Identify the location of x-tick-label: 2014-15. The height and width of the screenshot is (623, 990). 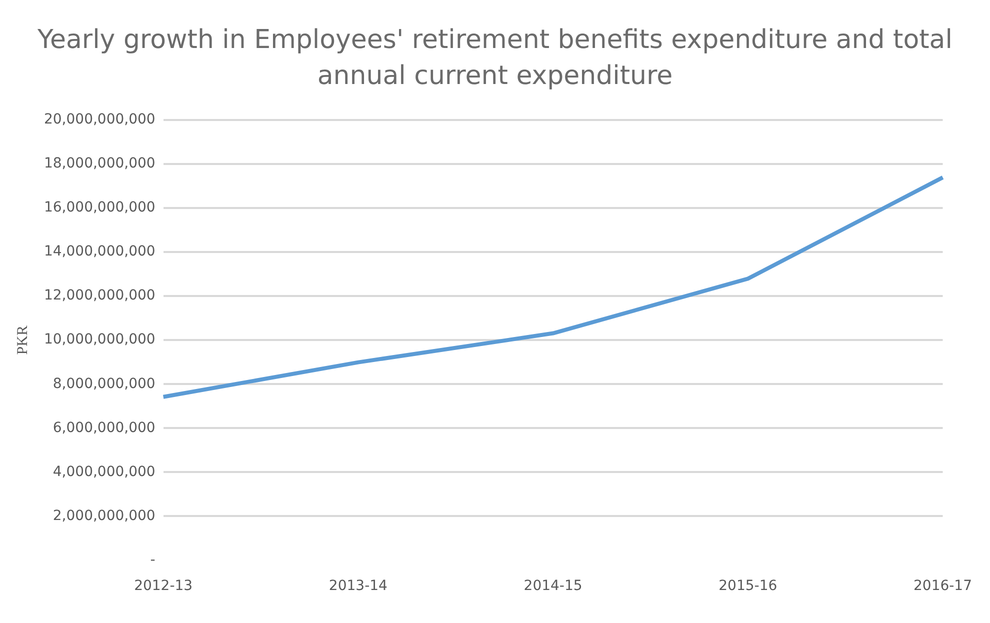
(553, 586).